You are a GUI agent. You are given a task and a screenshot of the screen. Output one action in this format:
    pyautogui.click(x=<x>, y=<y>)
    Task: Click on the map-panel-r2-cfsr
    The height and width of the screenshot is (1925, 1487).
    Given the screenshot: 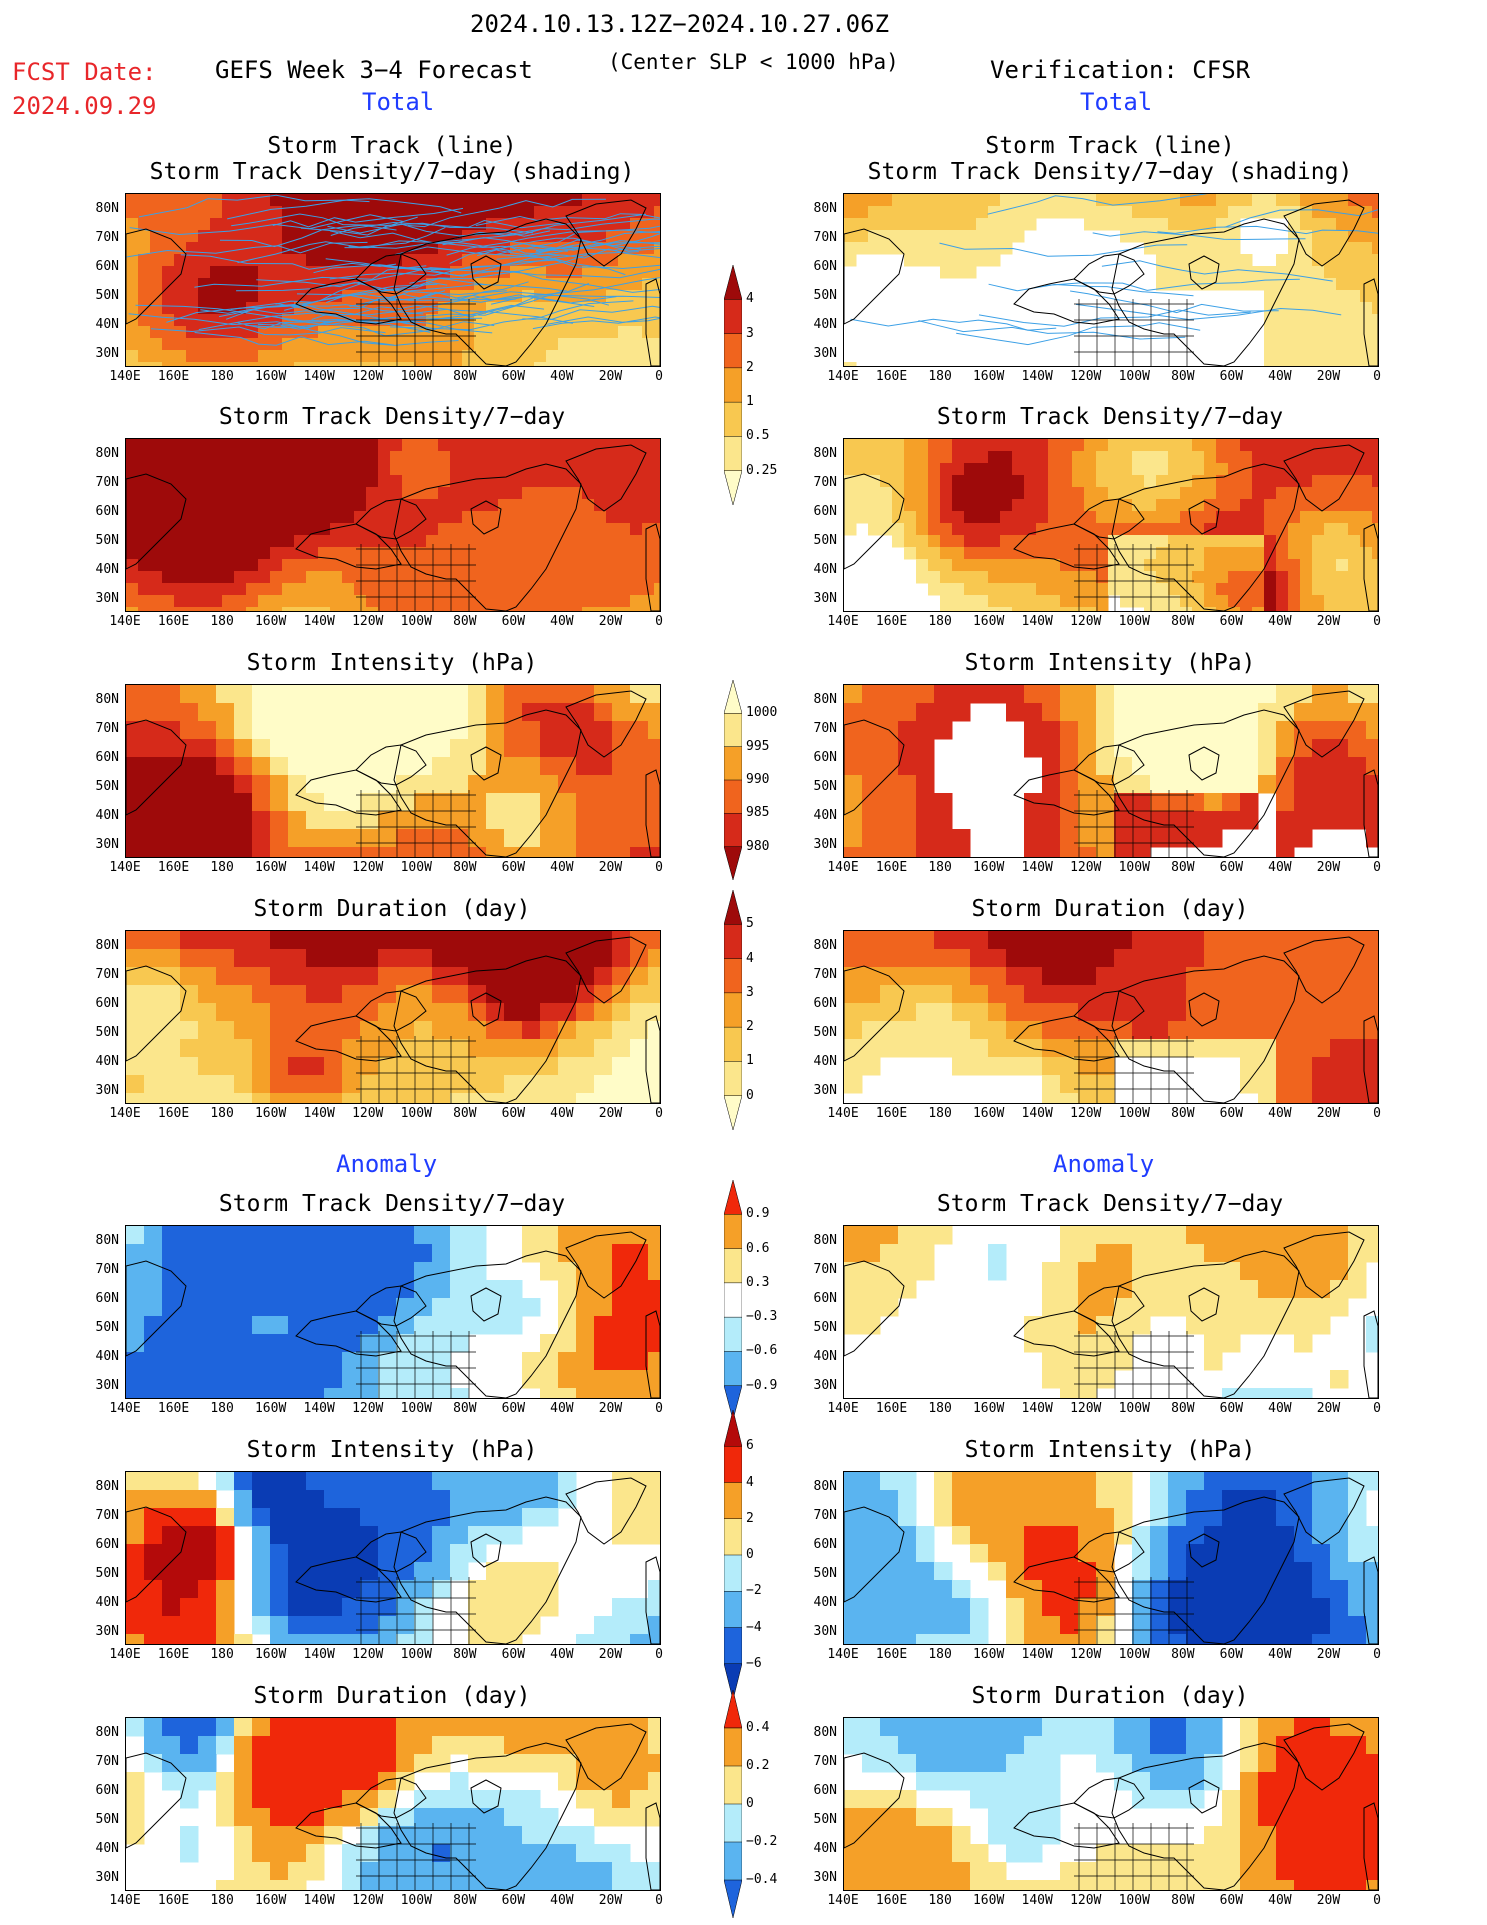 What is the action you would take?
    pyautogui.click(x=1111, y=525)
    